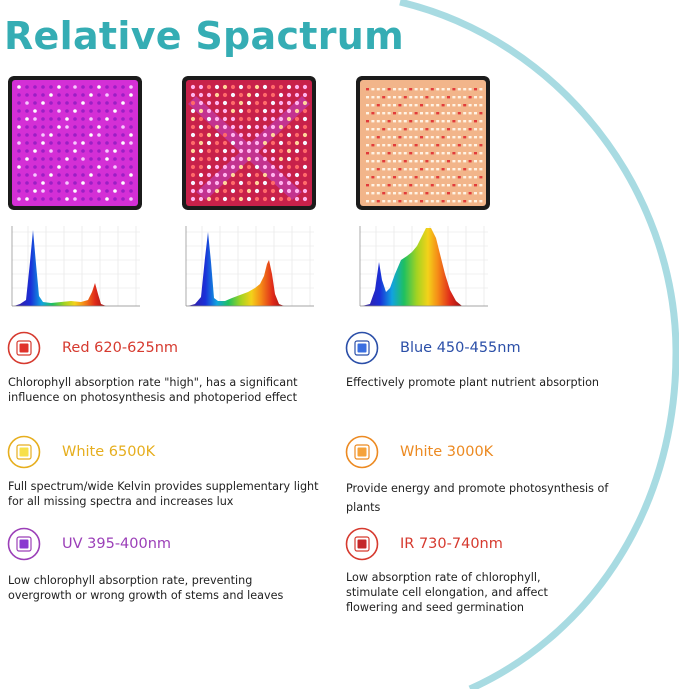 This screenshot has width=679, height=689. I want to click on purple-panel, so click(75, 143).